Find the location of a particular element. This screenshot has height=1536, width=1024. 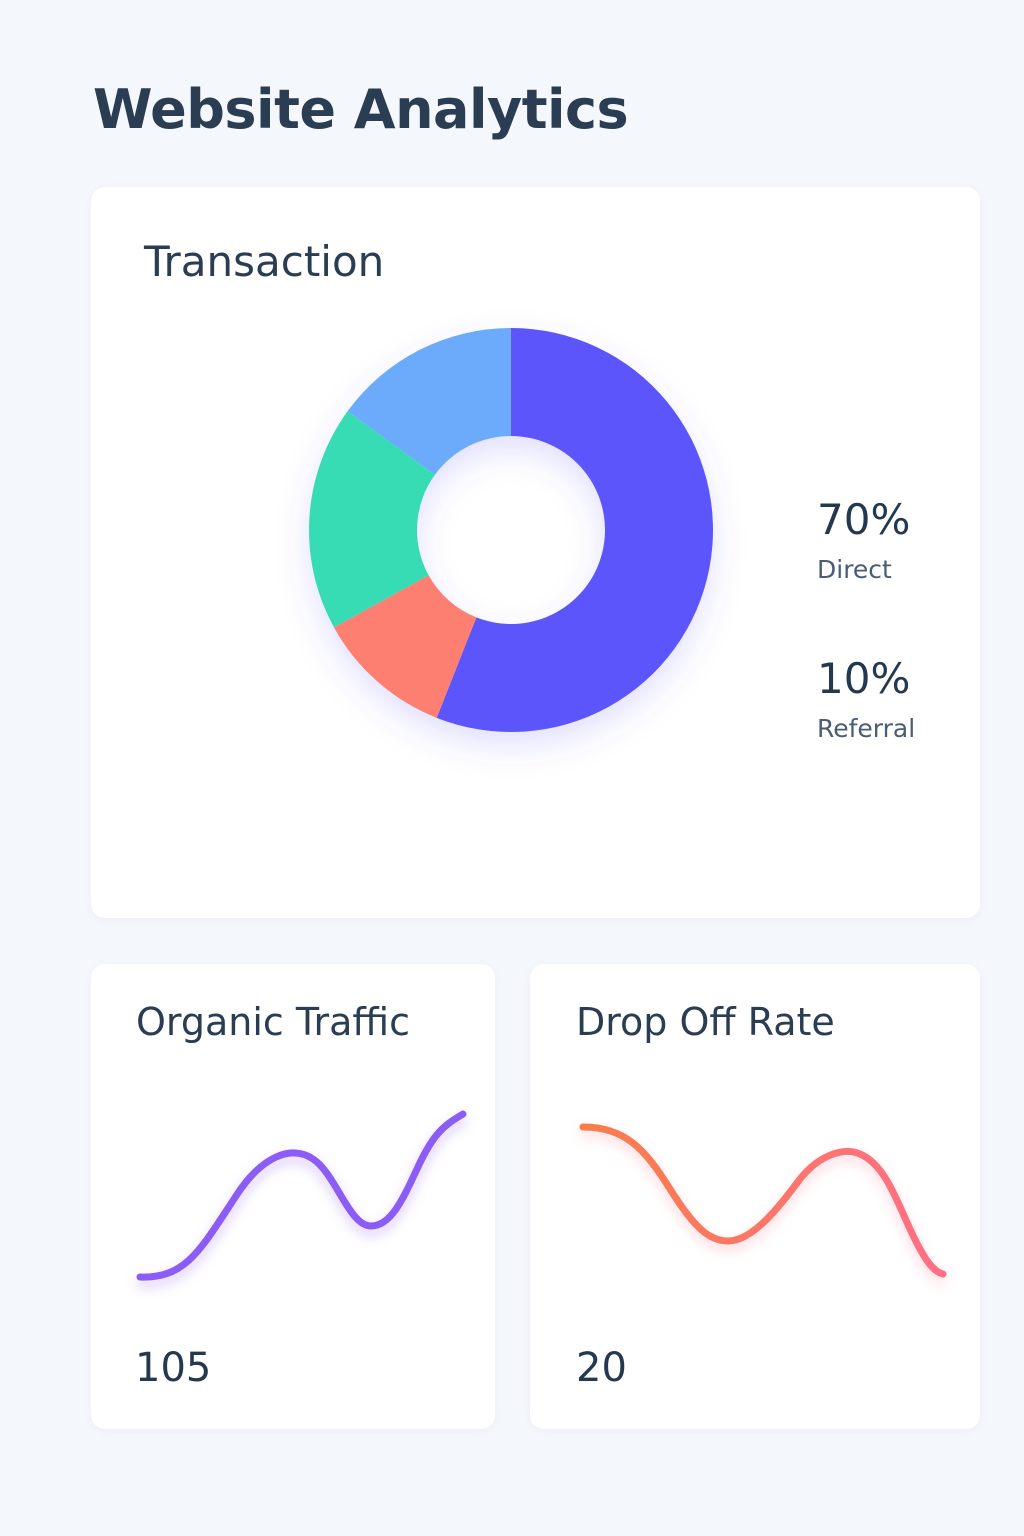

stat-referral: 10% Referral is located at coordinates (866, 699).